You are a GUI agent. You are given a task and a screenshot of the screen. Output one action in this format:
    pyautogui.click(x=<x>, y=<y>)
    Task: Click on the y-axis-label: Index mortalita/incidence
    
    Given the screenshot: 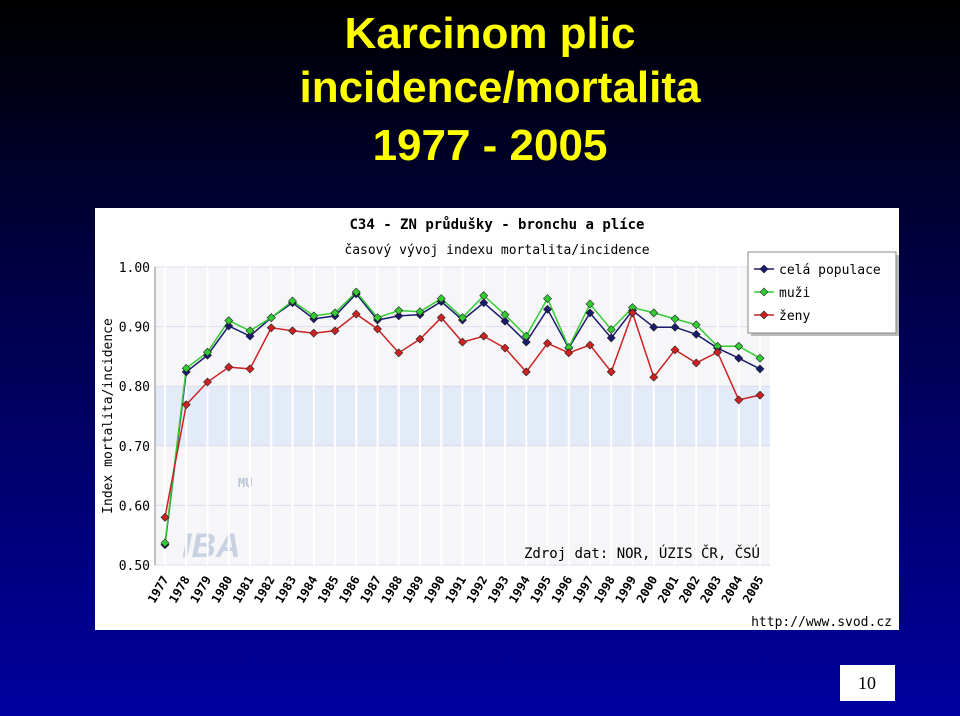 What is the action you would take?
    pyautogui.click(x=108, y=416)
    